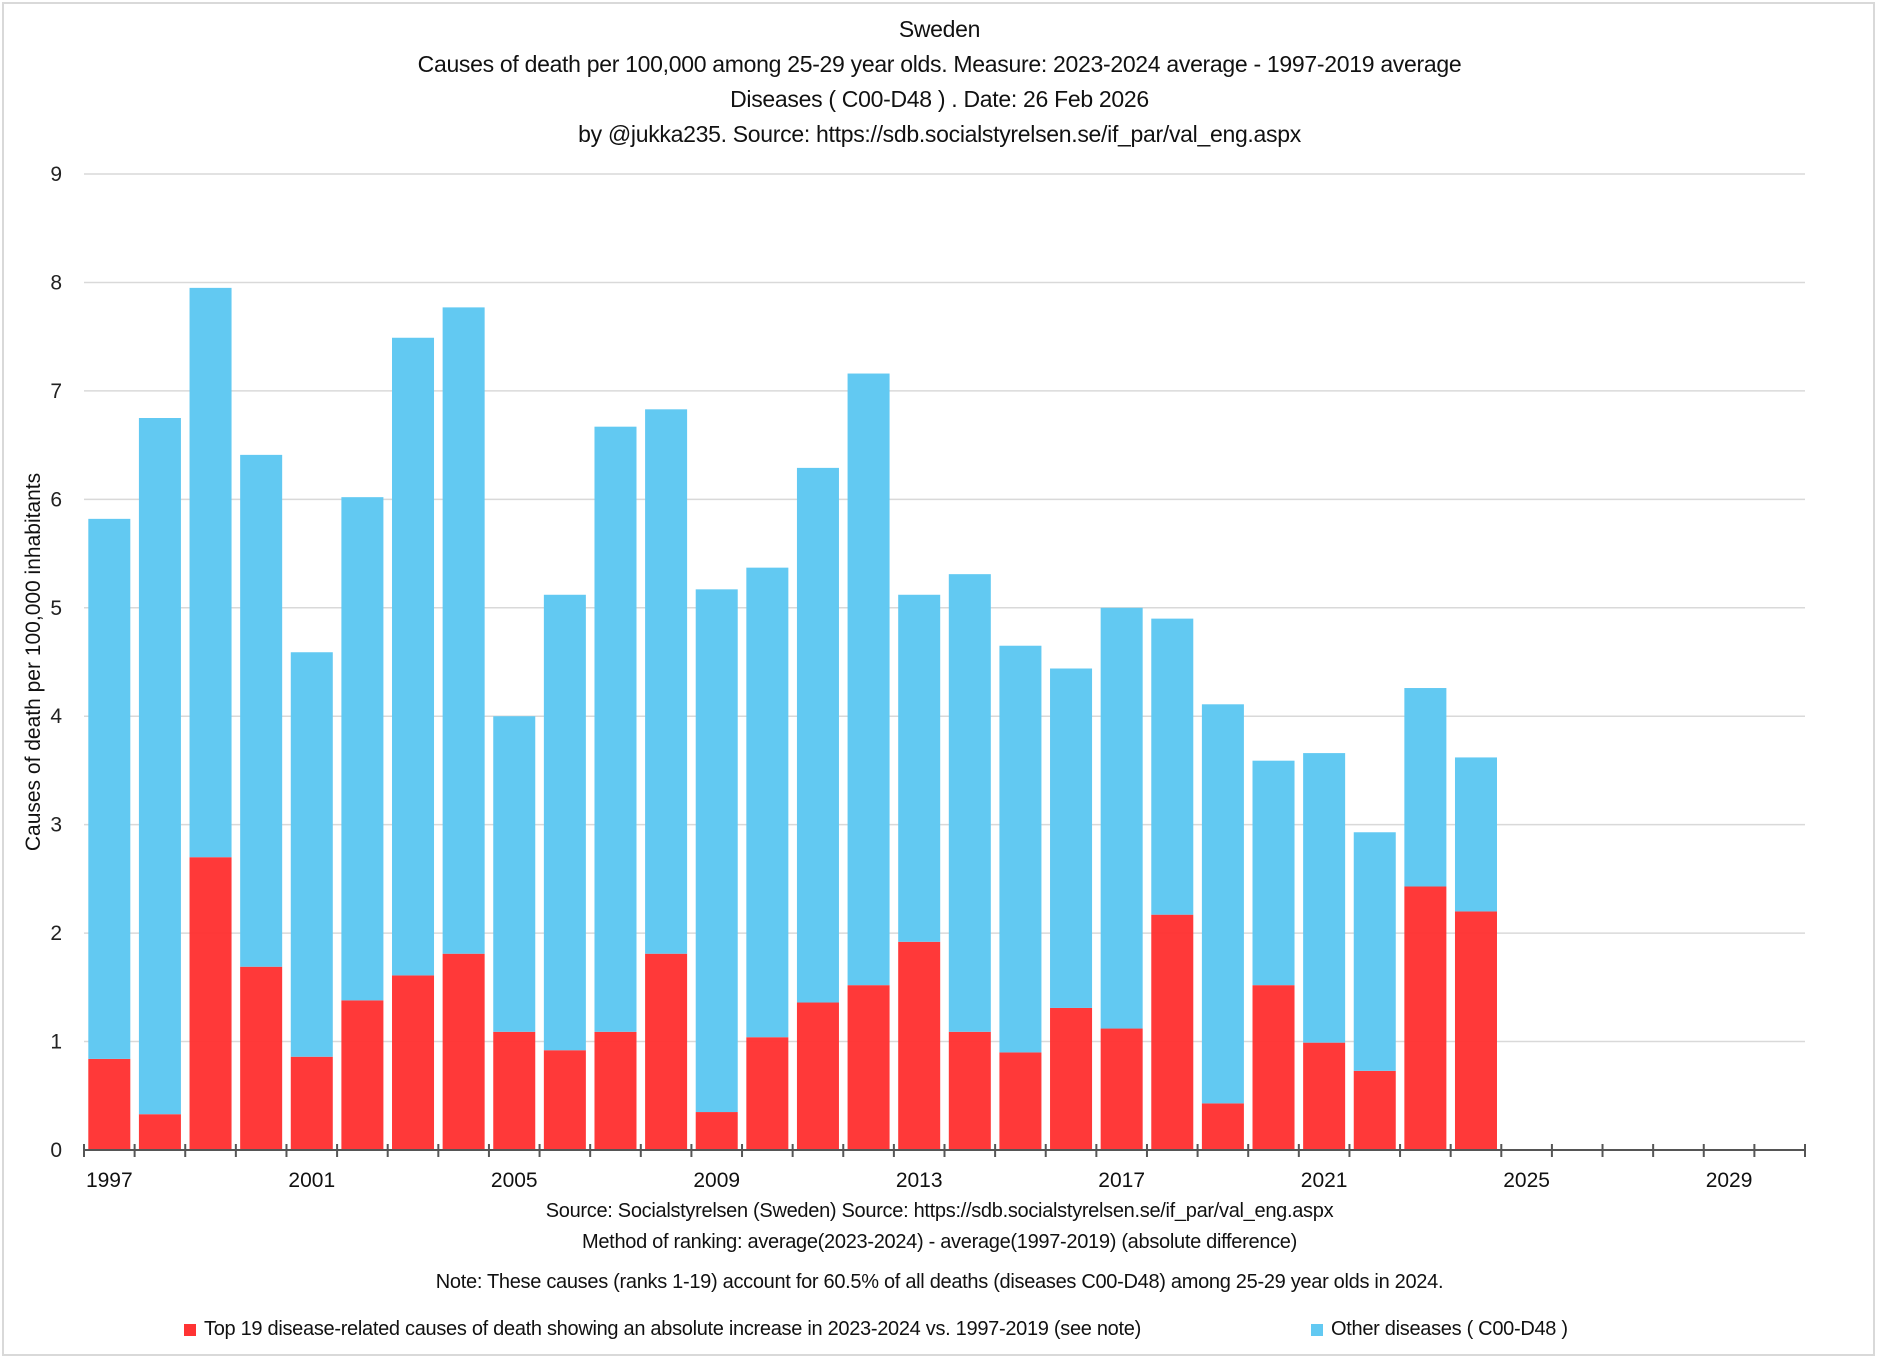 Image resolution: width=1879 pixels, height=1360 pixels. I want to click on bar-top19-2013, so click(919, 1045).